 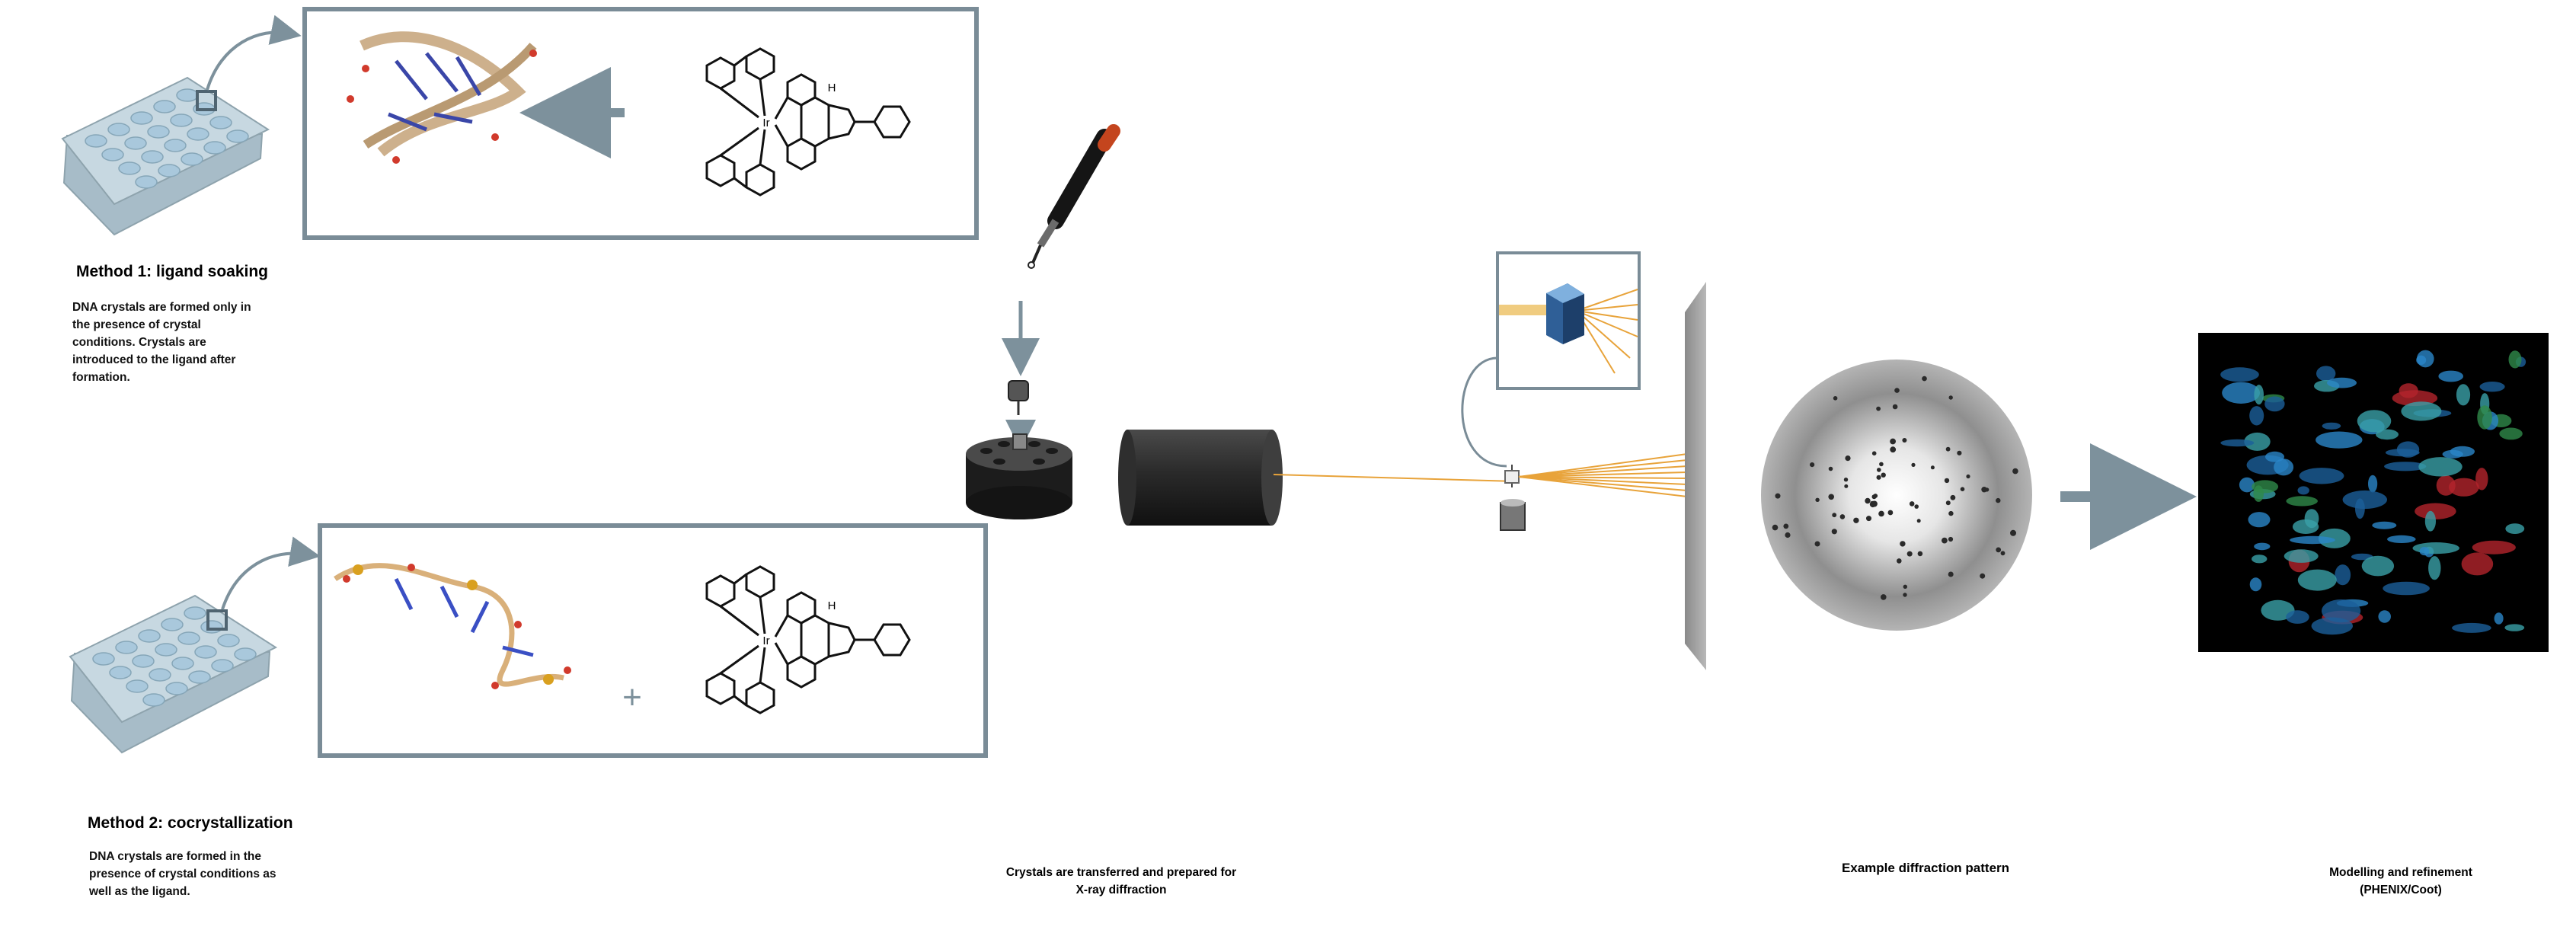 I want to click on metal-label: Ir, so click(x=766, y=640).